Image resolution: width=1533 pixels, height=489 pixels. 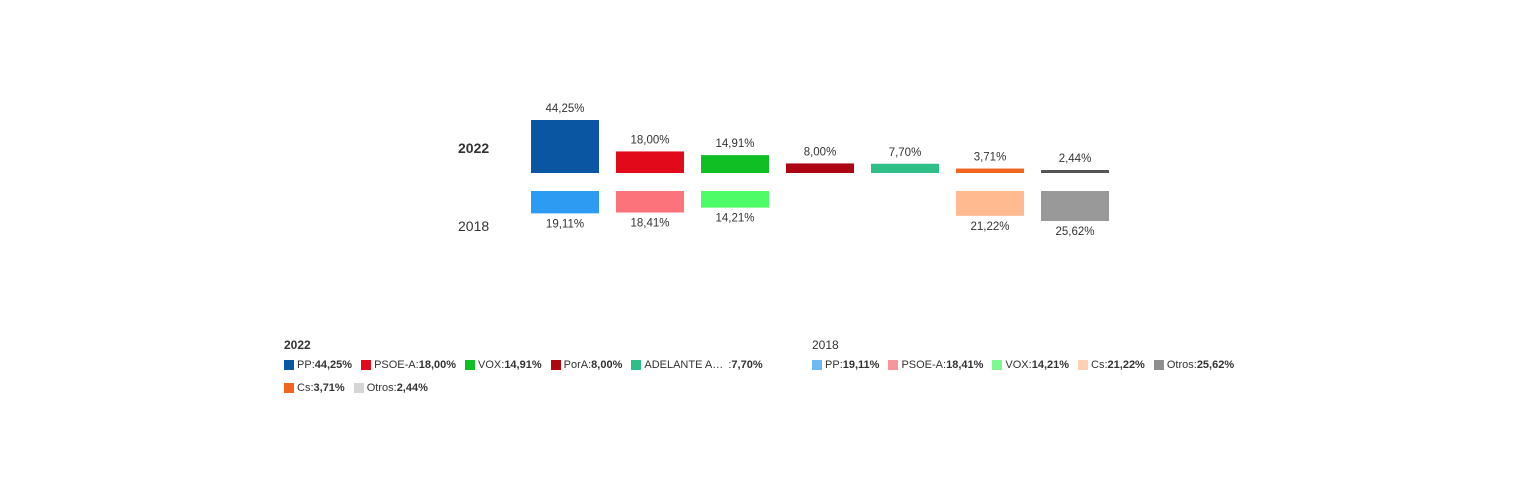 I want to click on data-label-2018: 25,62%, so click(x=1074, y=232).